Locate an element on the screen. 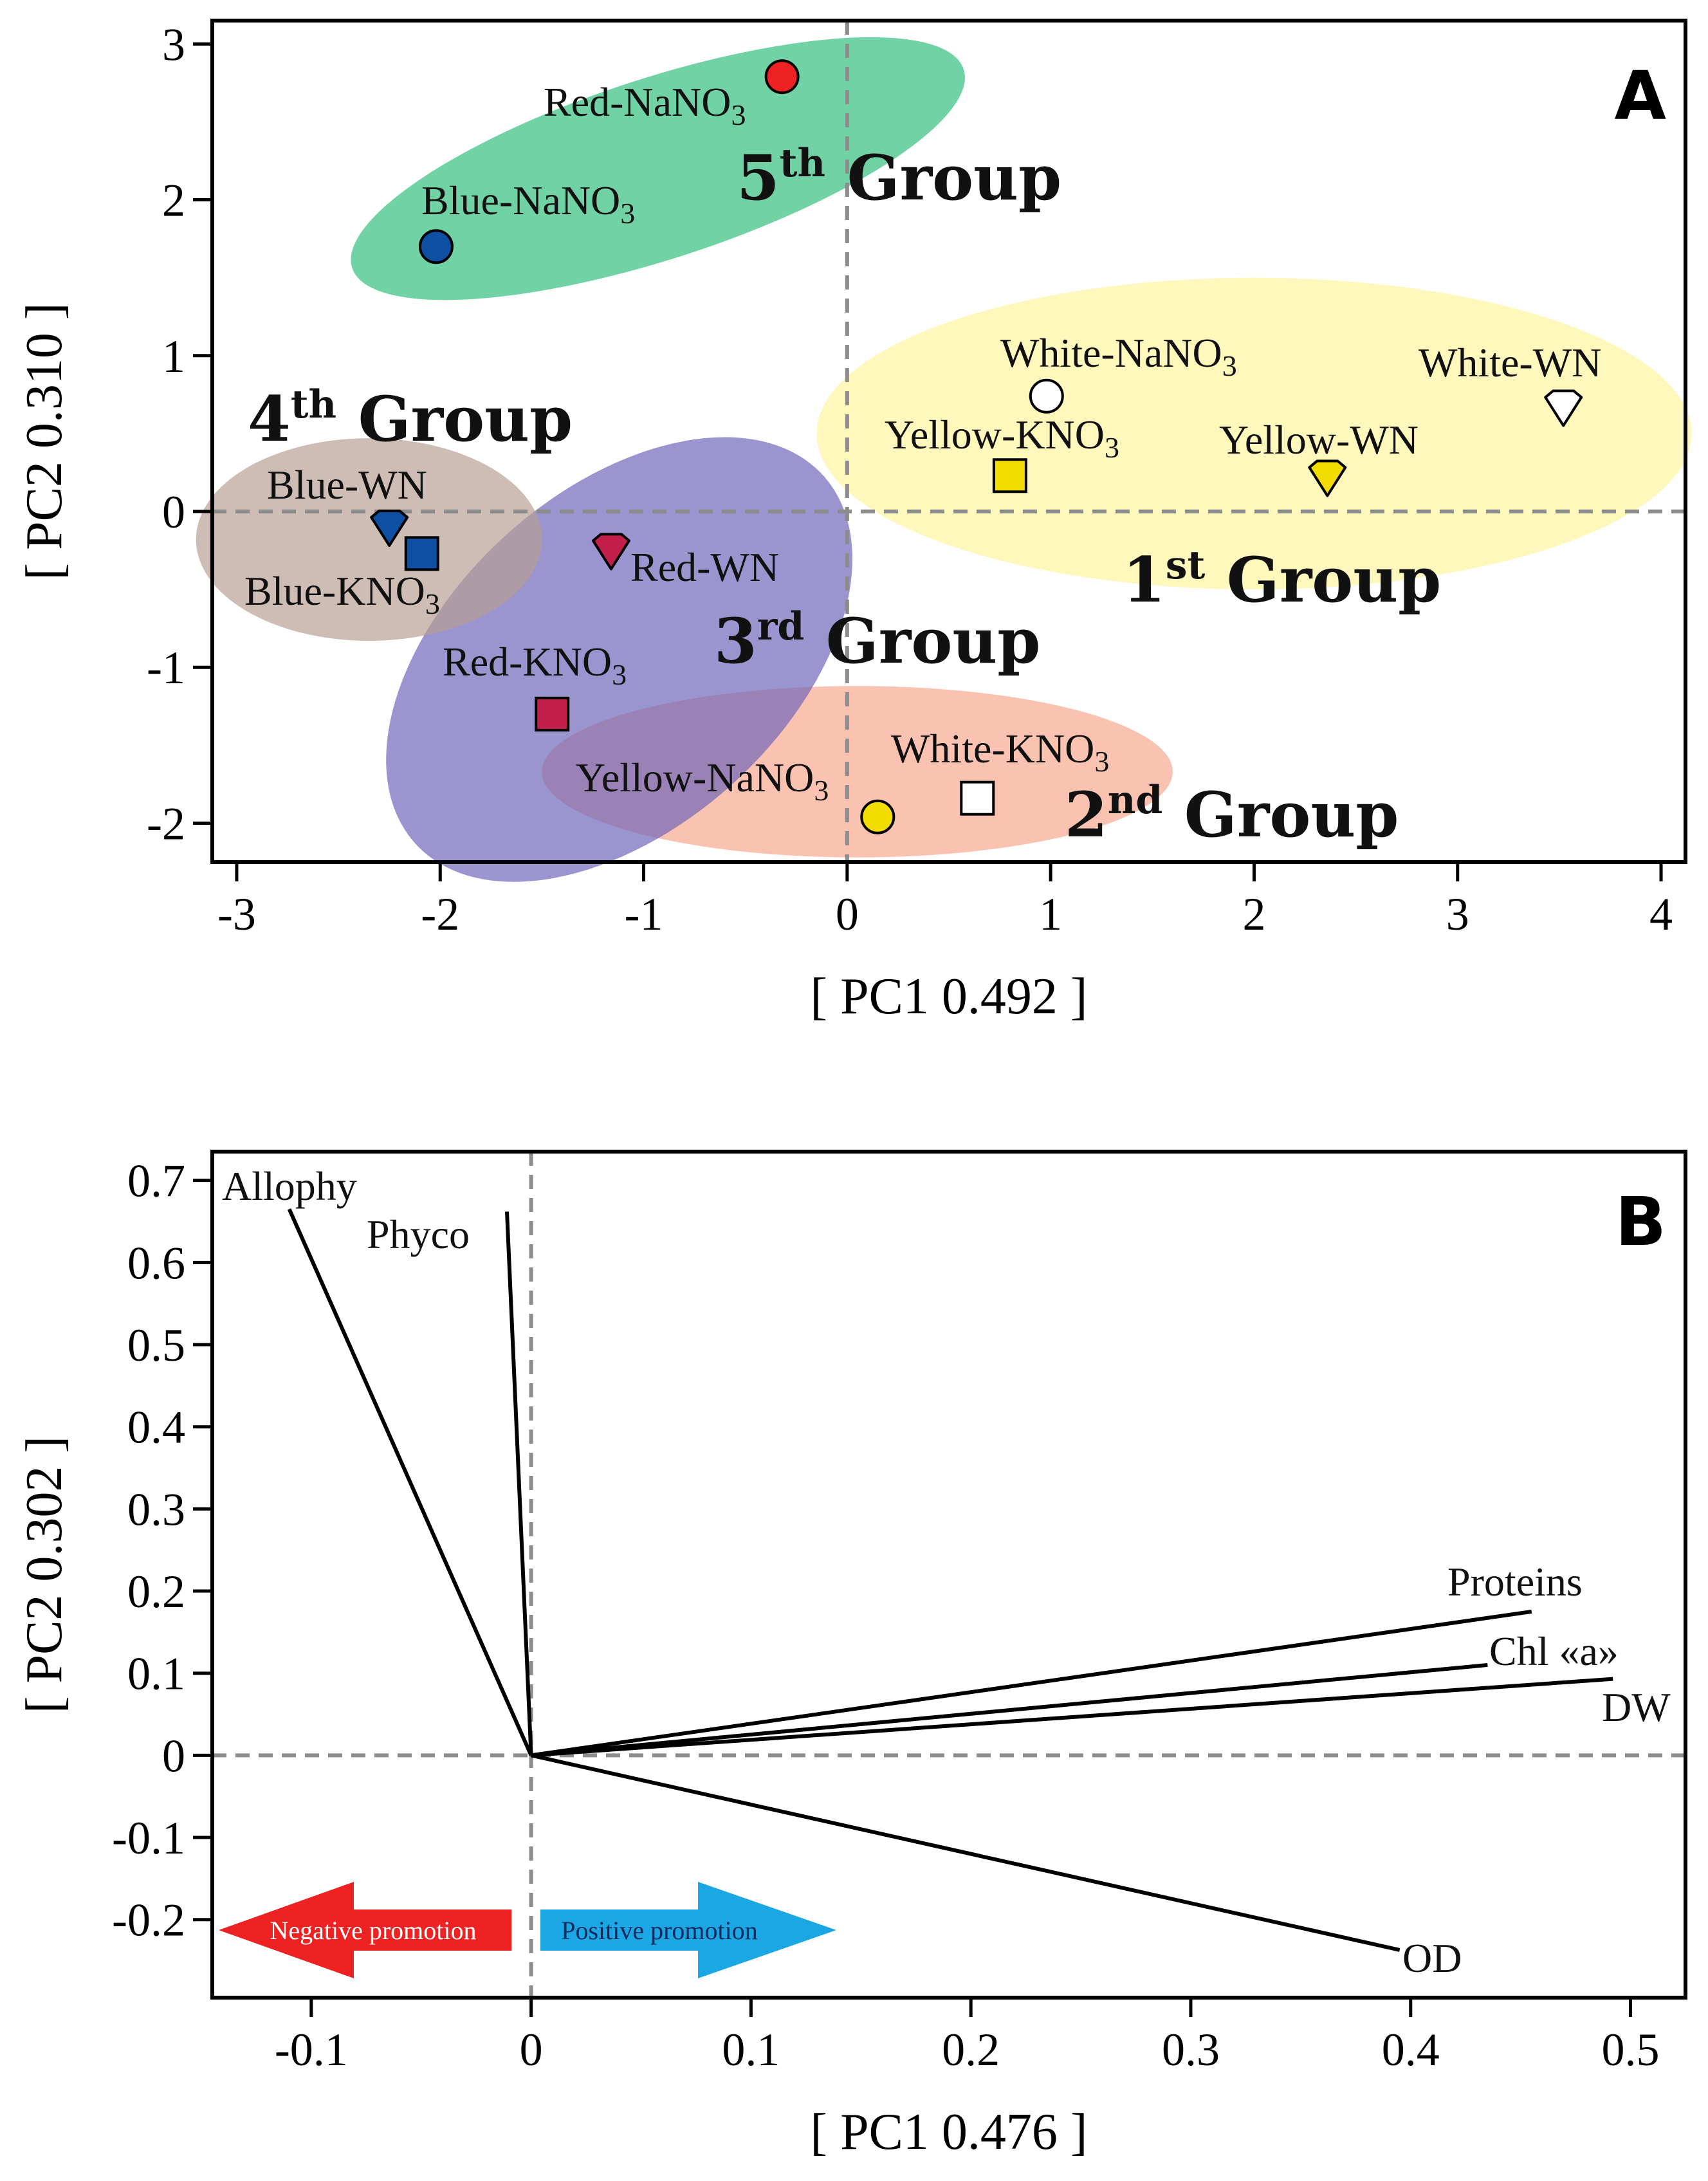  y-tick-label: -1 is located at coordinates (166, 668).